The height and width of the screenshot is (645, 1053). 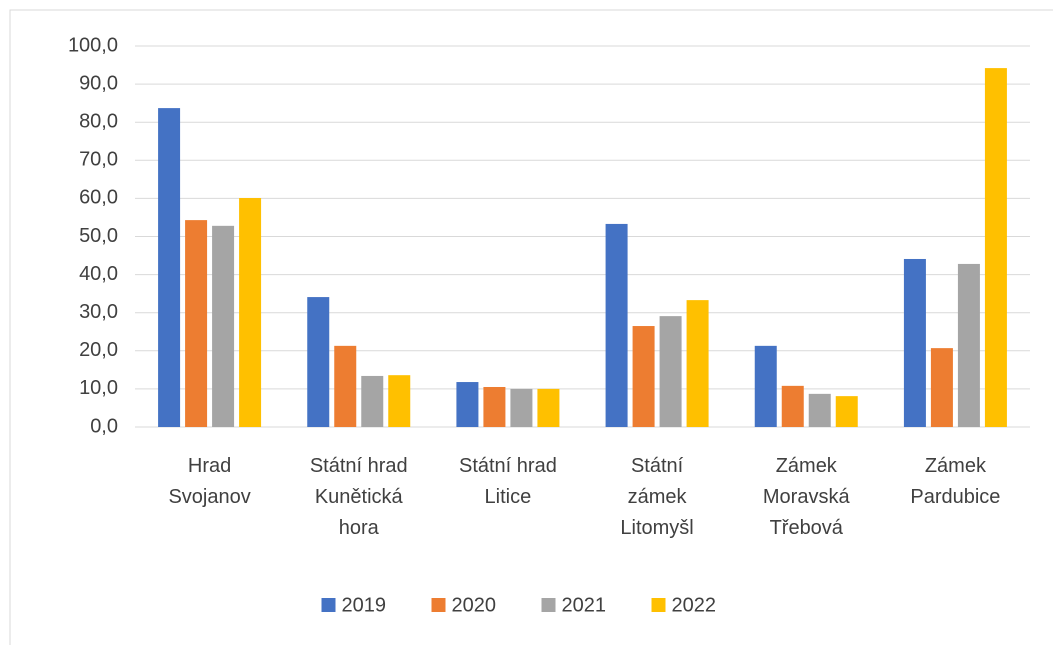 I want to click on y-tick-label: 20,0, so click(x=98, y=350).